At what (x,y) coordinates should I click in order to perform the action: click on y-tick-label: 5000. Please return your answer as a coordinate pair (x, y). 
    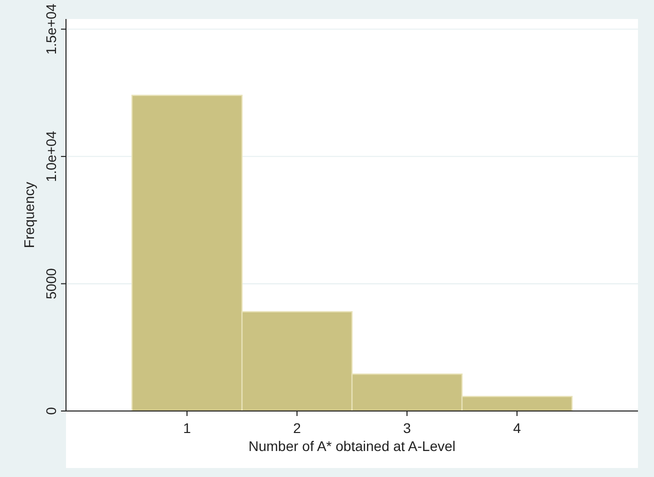
    Looking at the image, I should click on (51, 284).